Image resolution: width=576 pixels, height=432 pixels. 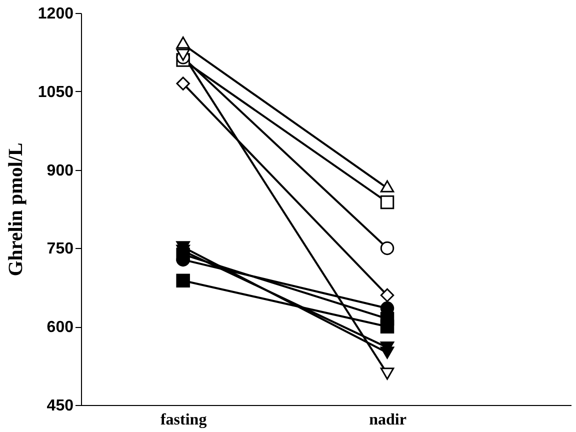 I want to click on y-tick-label: 900, so click(x=60, y=171).